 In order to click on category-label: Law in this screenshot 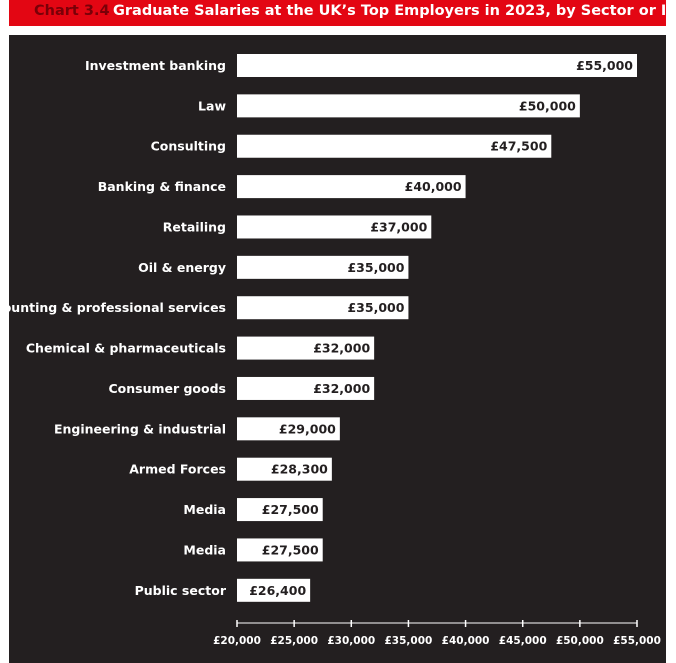, I will do `click(212, 105)`.